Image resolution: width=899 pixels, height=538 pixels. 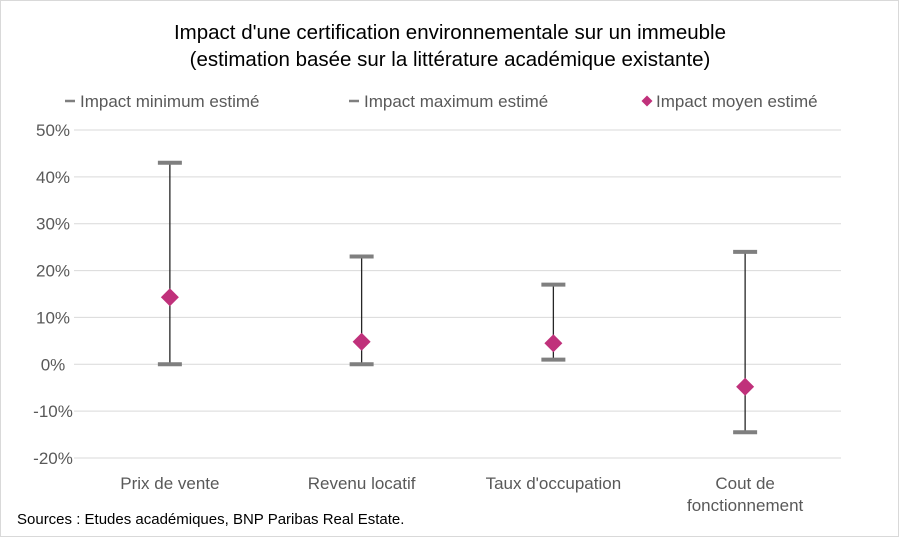 What do you see at coordinates (737, 101) in the screenshot?
I see `legend-label-2: Impact moyen estimé` at bounding box center [737, 101].